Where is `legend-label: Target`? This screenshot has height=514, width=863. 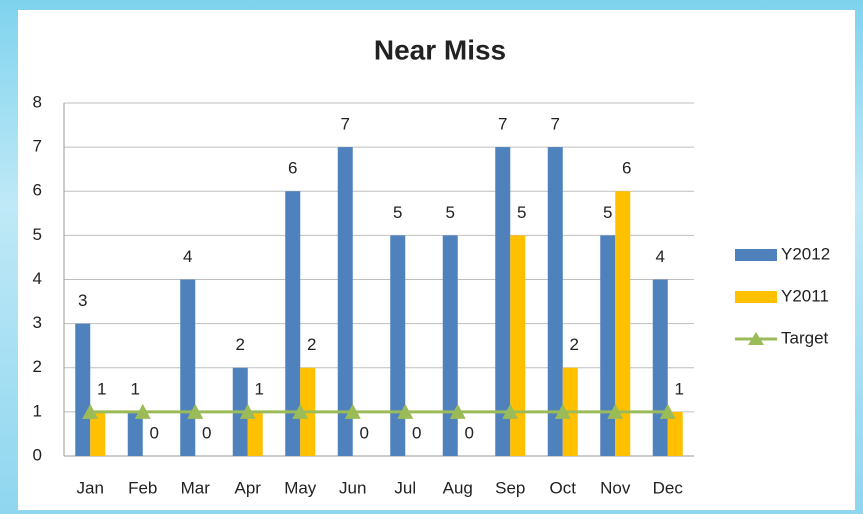 legend-label: Target is located at coordinates (805, 337).